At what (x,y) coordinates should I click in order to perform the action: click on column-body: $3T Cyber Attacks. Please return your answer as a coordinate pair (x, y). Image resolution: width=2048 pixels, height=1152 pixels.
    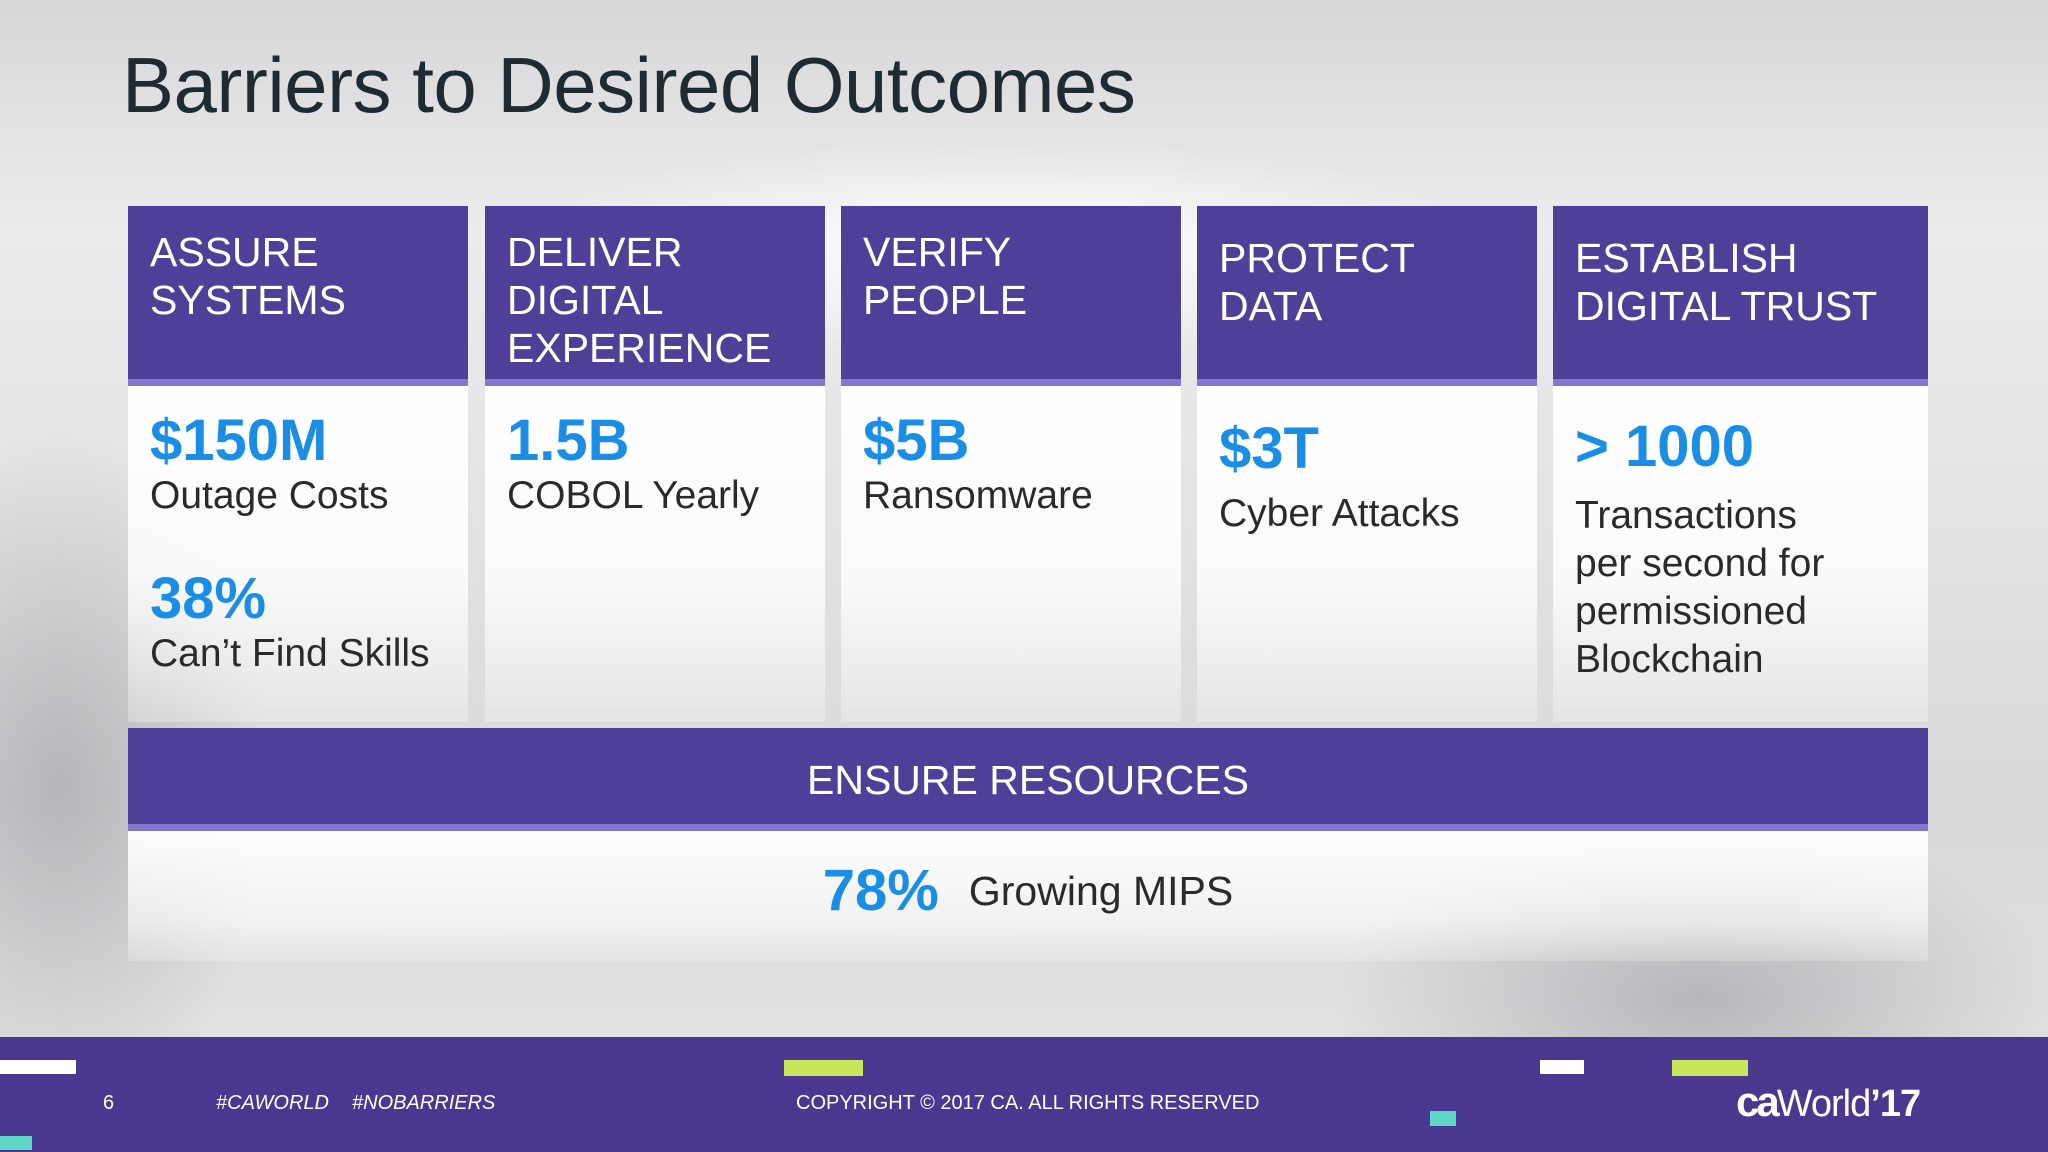
    Looking at the image, I should click on (1367, 554).